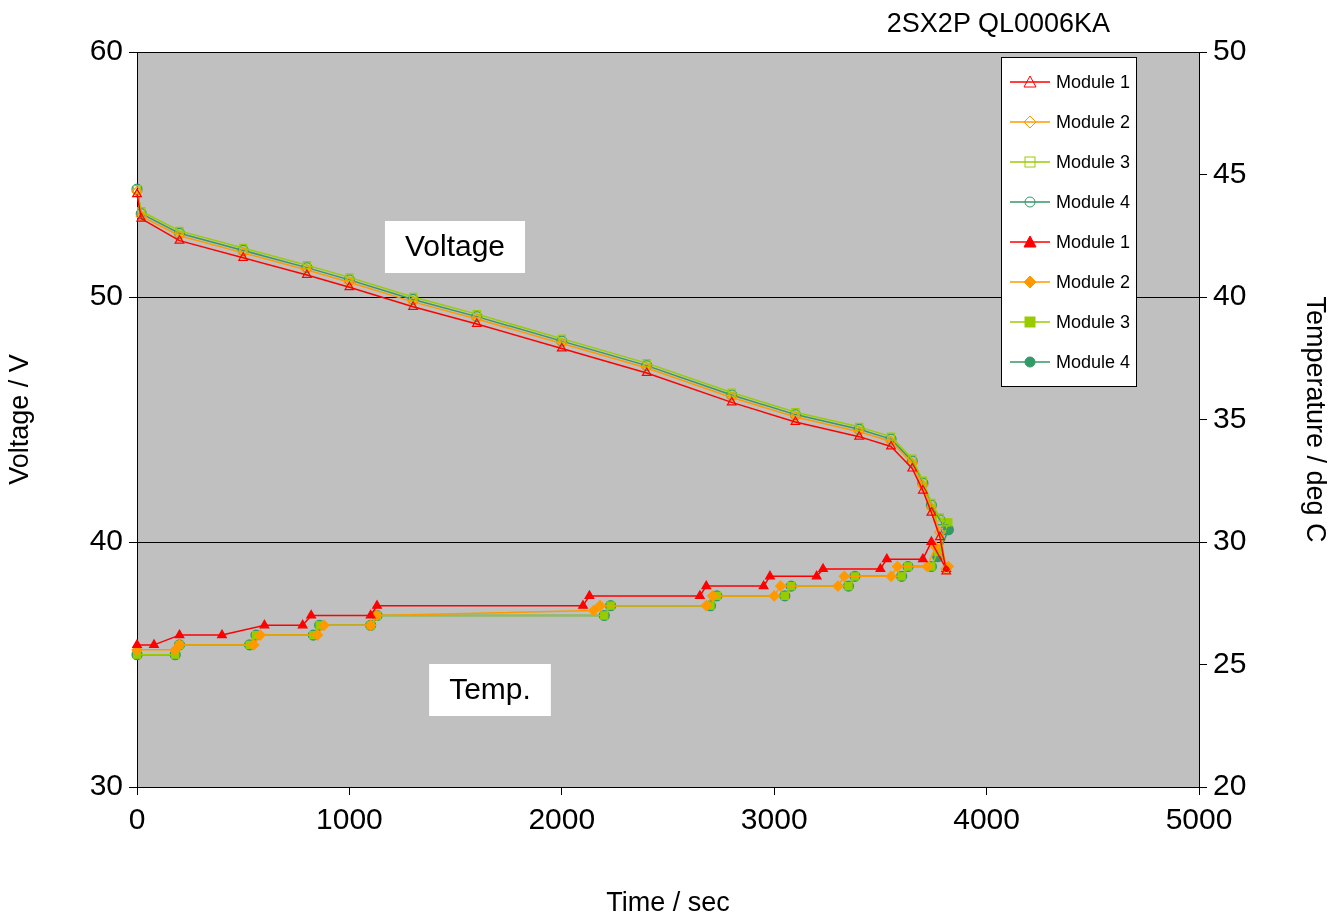 This screenshot has height=924, width=1335. Describe the element at coordinates (106, 785) in the screenshot. I see `y-tick-label: 30` at that location.